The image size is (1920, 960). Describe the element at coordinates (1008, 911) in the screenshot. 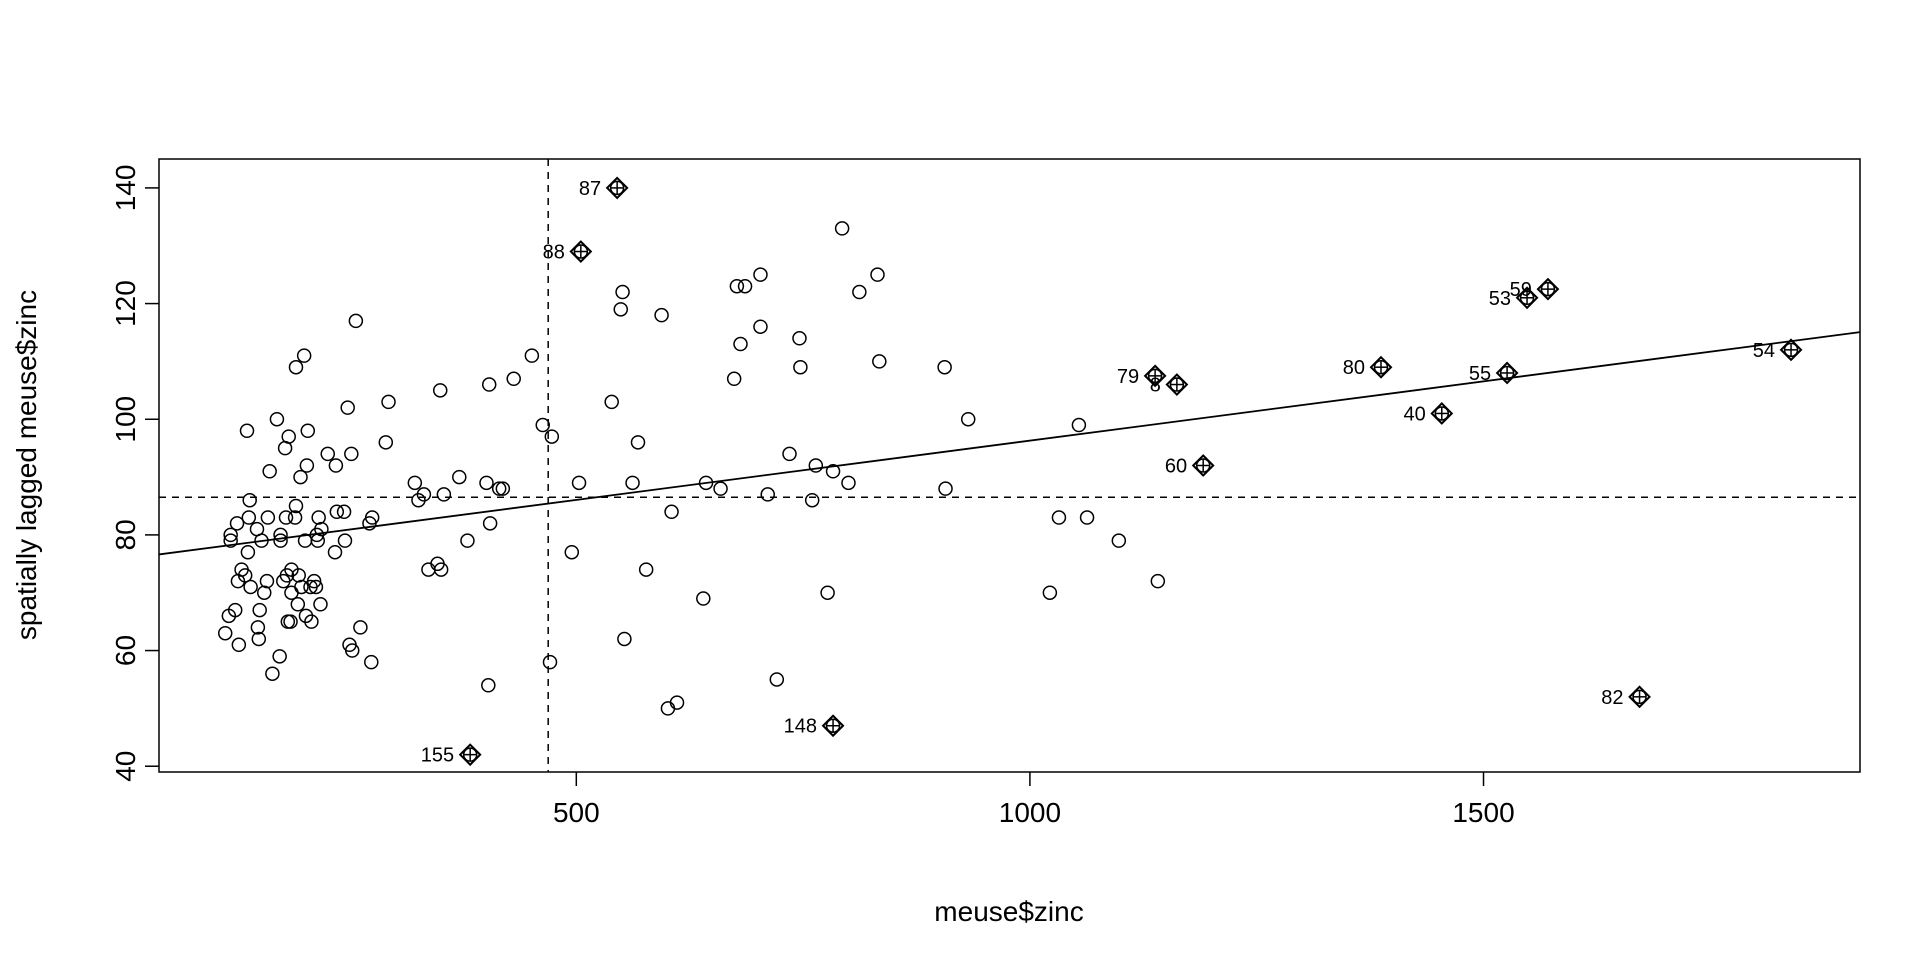

I see `x-axis-title: meuse$zinc` at that location.